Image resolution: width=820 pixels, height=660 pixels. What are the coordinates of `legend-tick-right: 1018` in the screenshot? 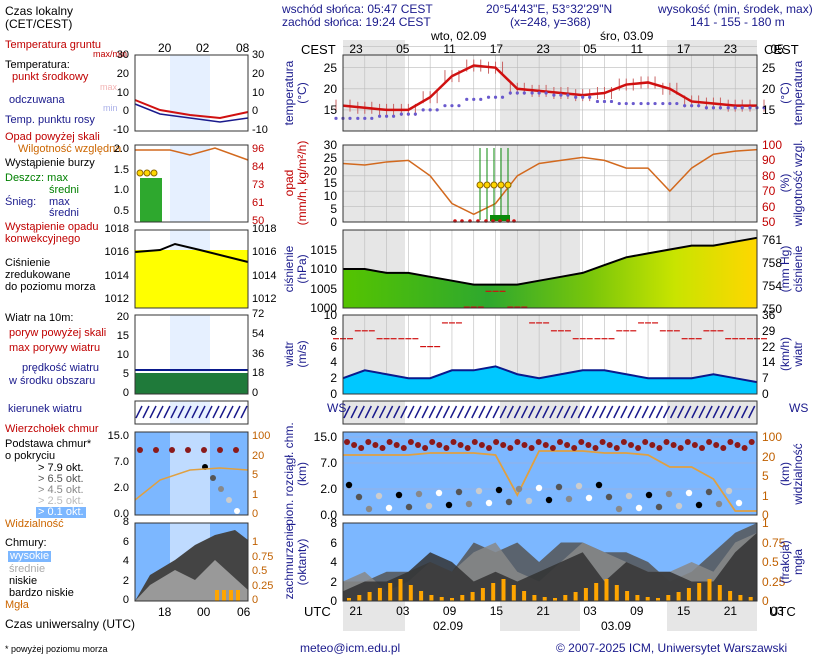 It's located at (264, 229).